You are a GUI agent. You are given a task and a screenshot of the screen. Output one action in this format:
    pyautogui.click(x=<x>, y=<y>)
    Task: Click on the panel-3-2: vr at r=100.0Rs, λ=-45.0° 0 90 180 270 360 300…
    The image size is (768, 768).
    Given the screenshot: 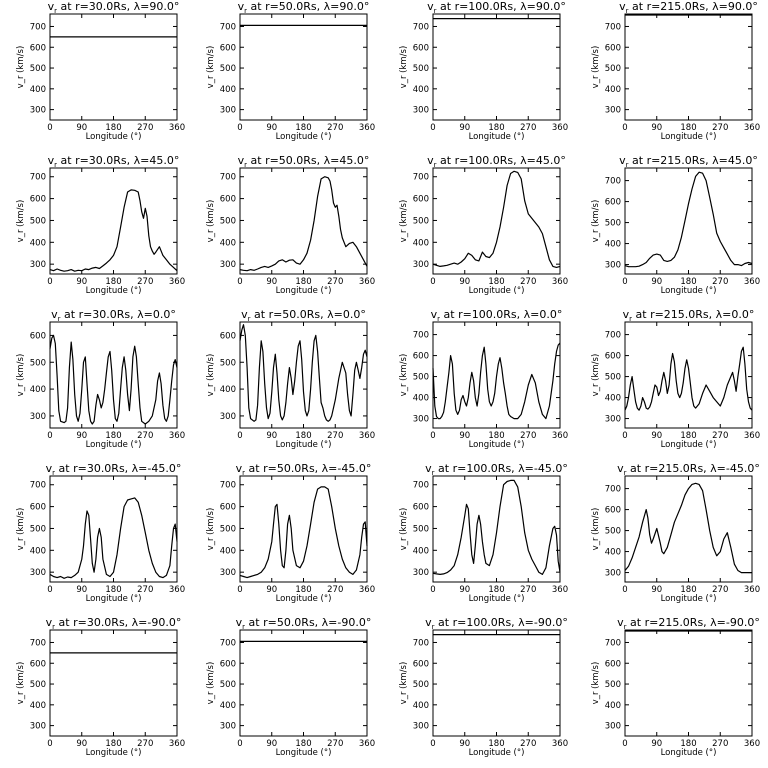 What is the action you would take?
    pyautogui.click(x=483, y=533)
    